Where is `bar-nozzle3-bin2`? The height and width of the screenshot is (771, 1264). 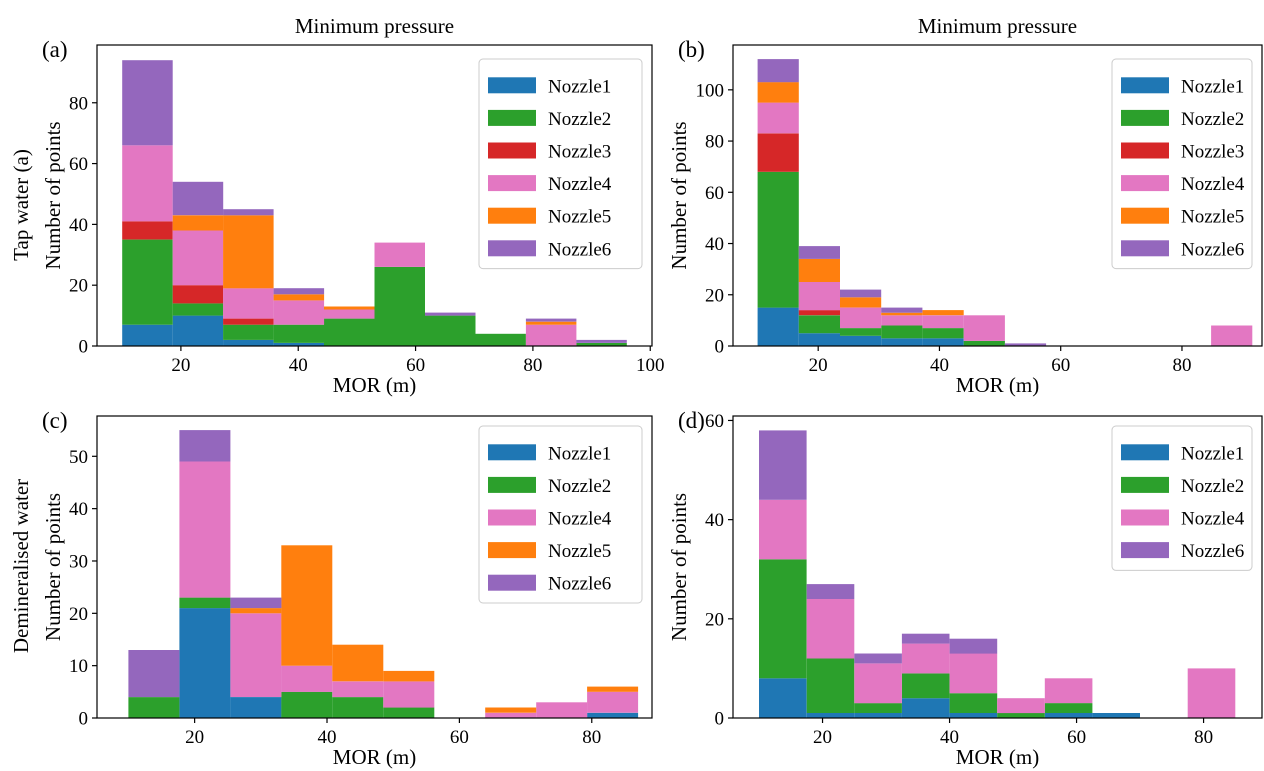 bar-nozzle3-bin2 is located at coordinates (248, 321).